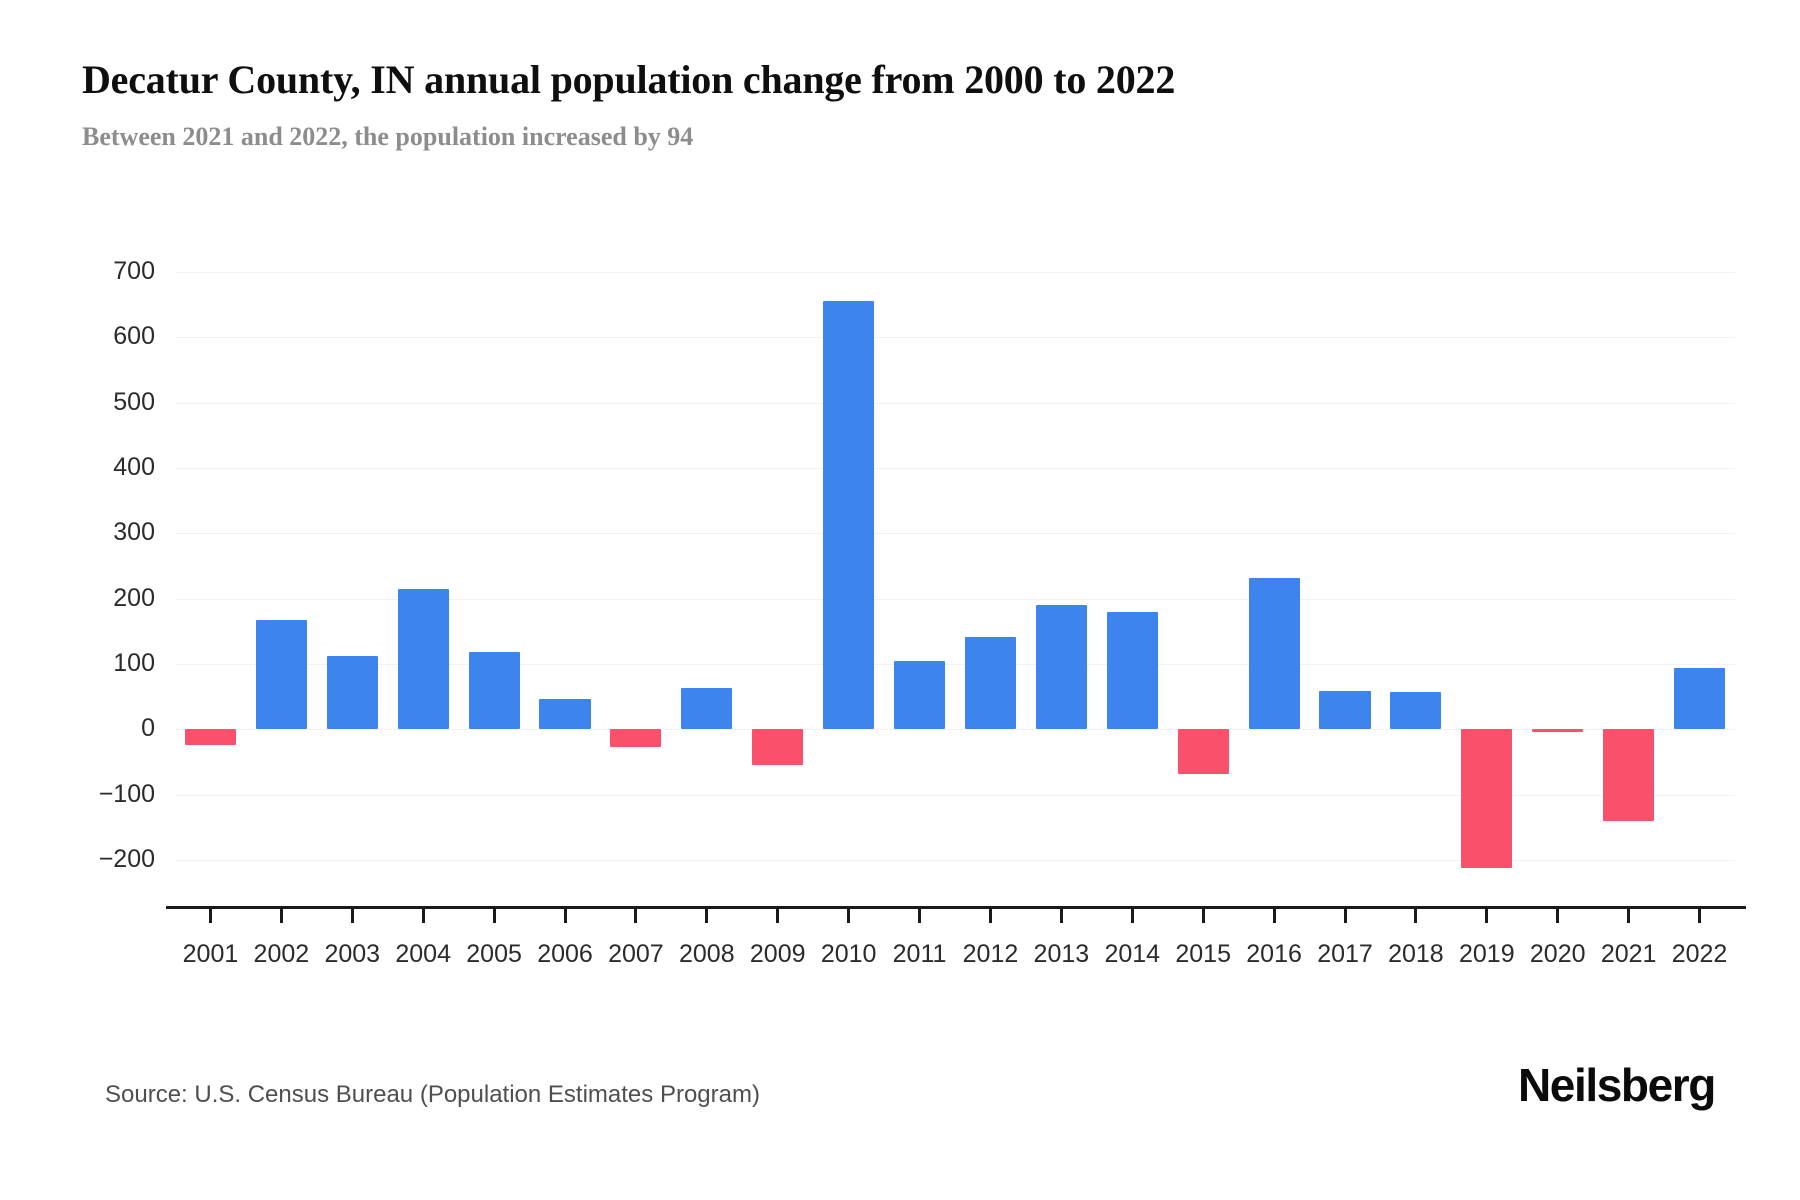  I want to click on y-axis-tick-label: 700, so click(134, 271).